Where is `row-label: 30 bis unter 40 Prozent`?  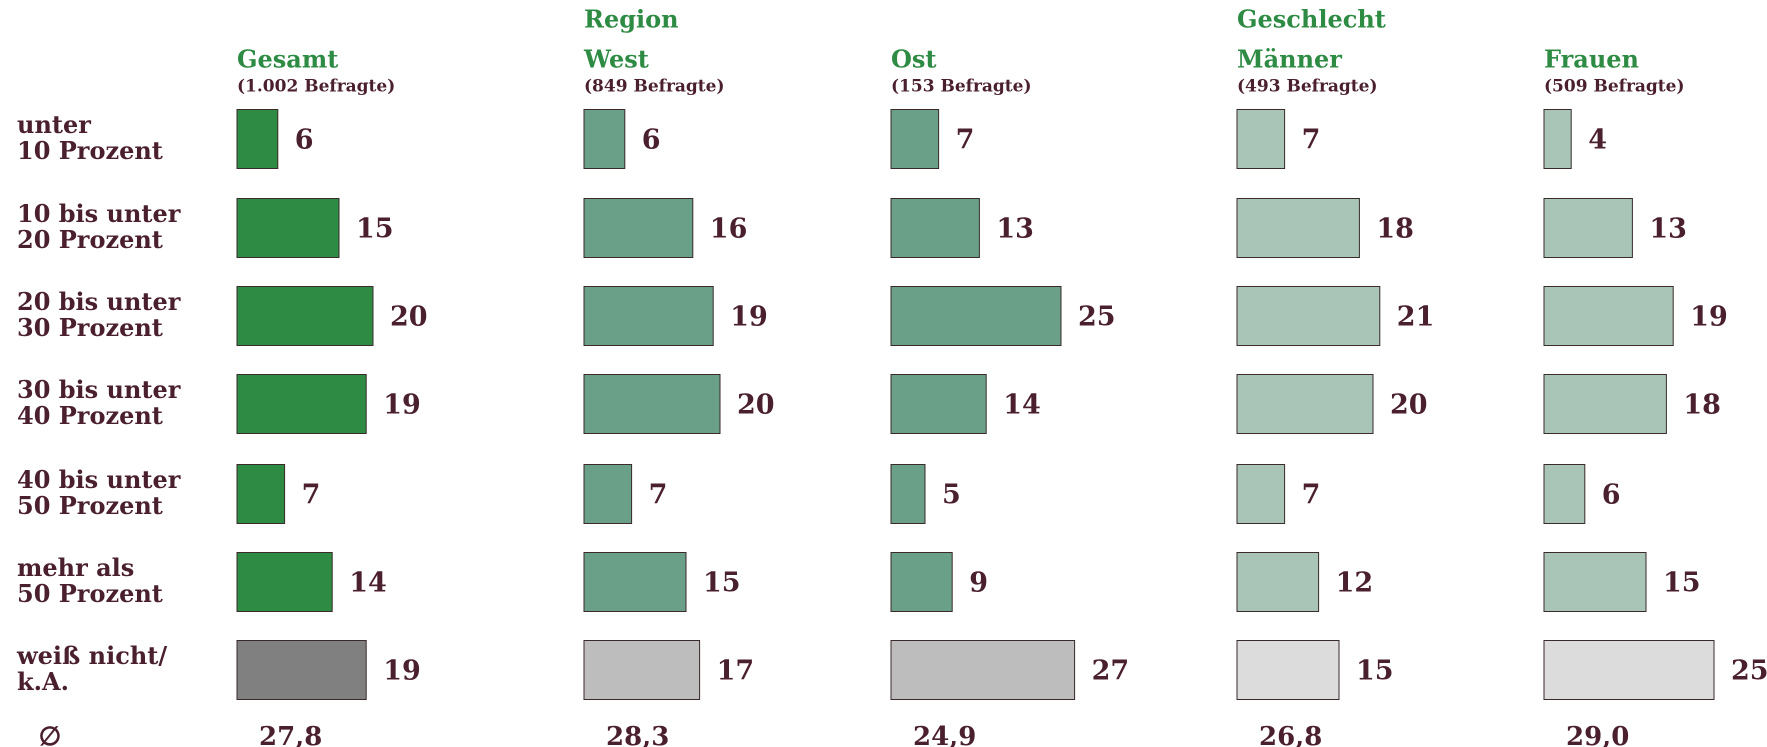
row-label: 30 bis unter 40 Prozent is located at coordinates (99, 401).